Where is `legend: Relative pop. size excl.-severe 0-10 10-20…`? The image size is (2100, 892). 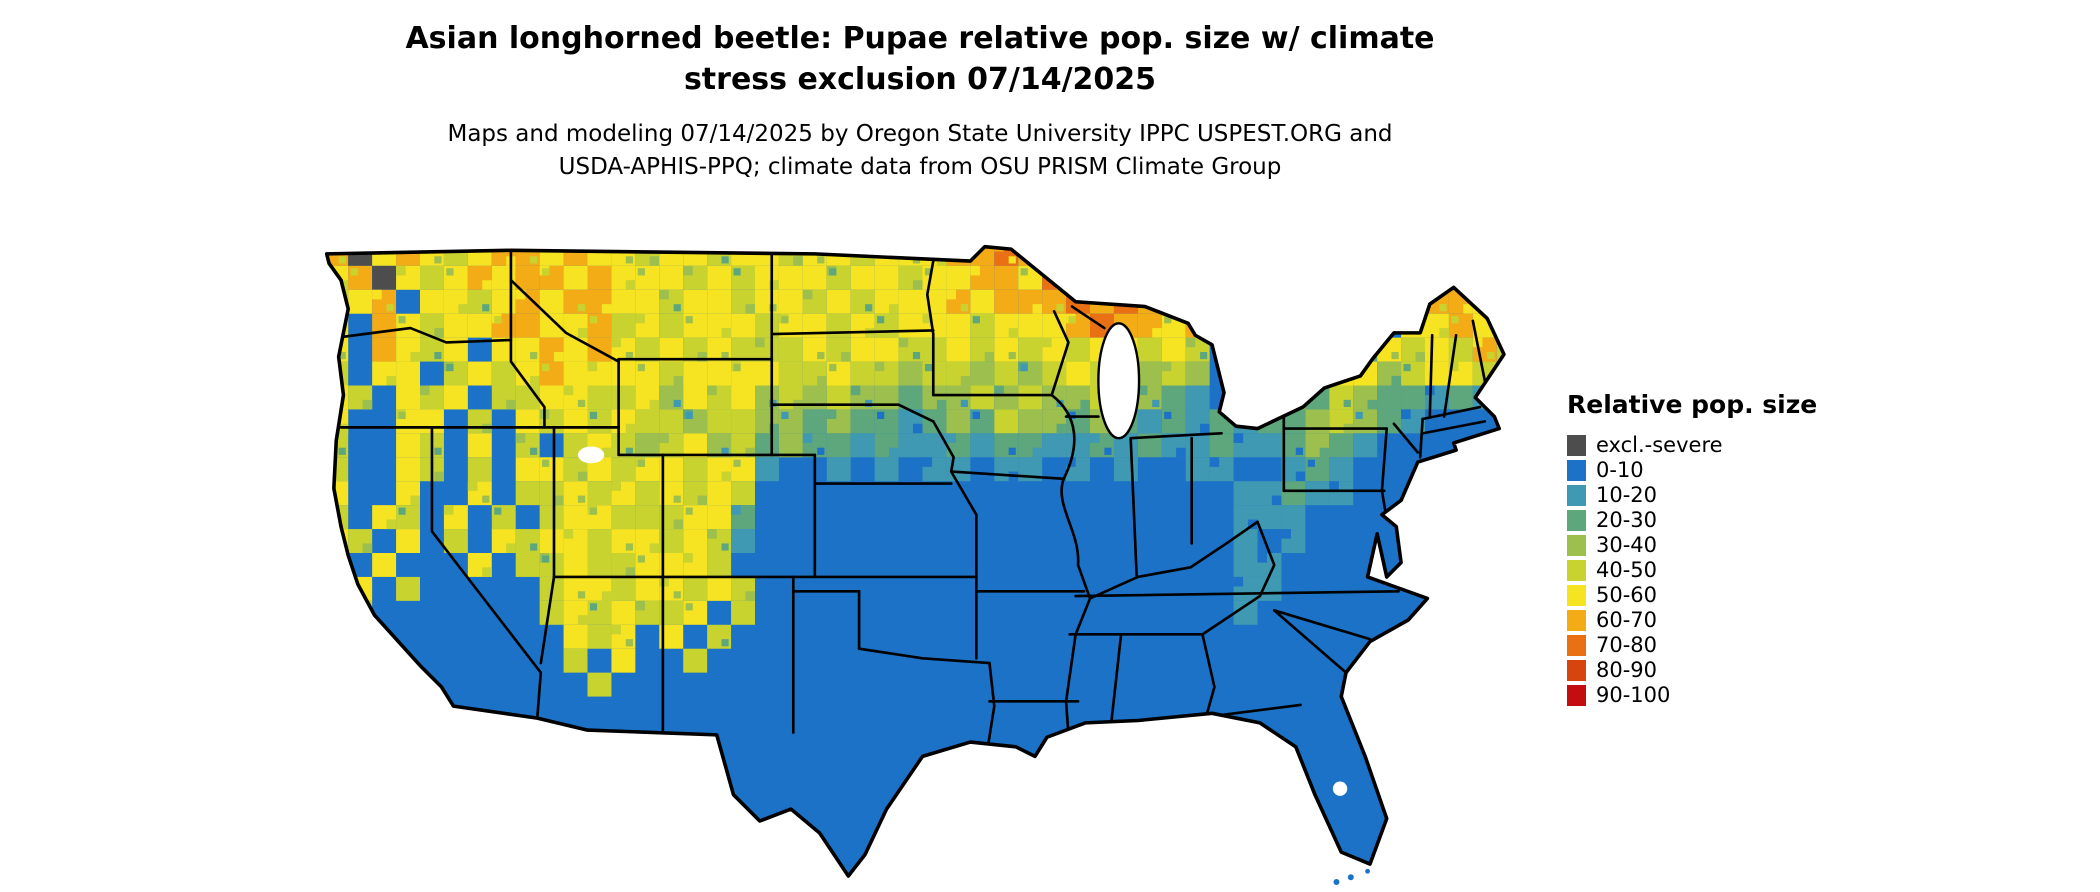 legend: Relative pop. size excl.-severe 0-10 10-20… is located at coordinates (1692, 549).